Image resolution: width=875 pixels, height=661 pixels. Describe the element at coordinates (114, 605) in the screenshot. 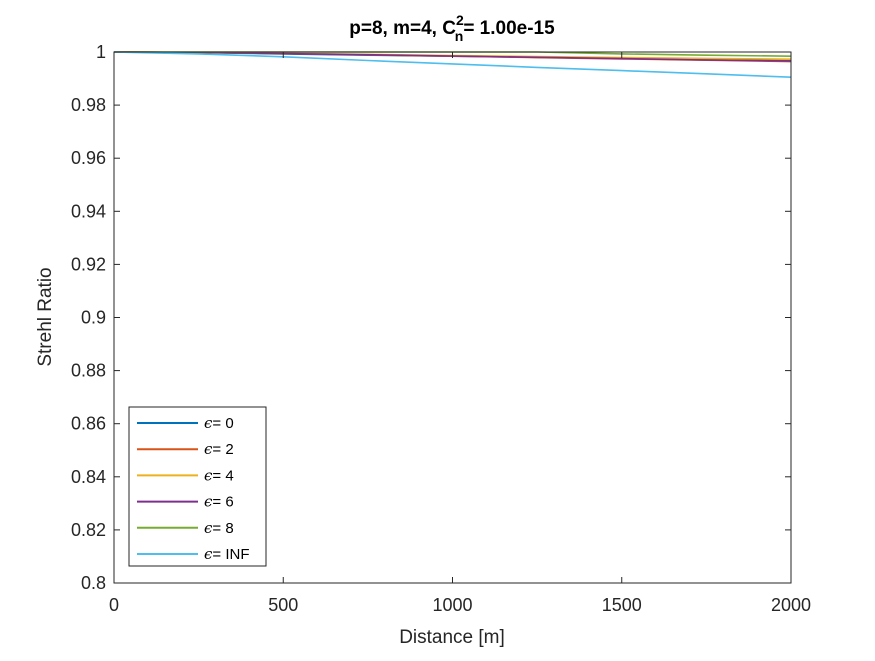

I see `x-tick-label: 0` at that location.